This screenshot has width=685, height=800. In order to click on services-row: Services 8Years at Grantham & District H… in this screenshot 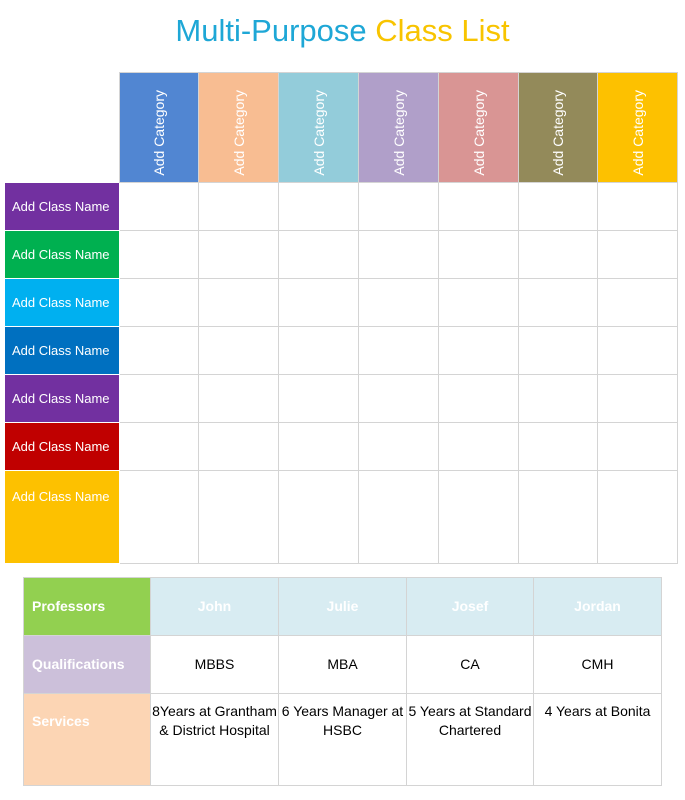, I will do `click(342, 739)`.